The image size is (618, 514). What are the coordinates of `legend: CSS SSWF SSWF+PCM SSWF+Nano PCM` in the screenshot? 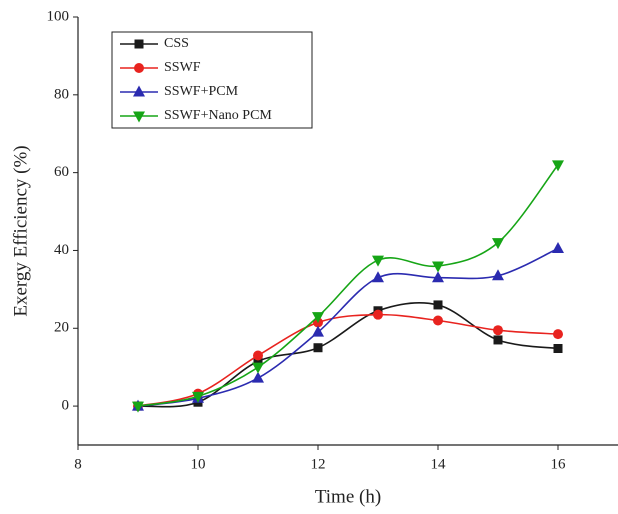 It's located at (212, 80).